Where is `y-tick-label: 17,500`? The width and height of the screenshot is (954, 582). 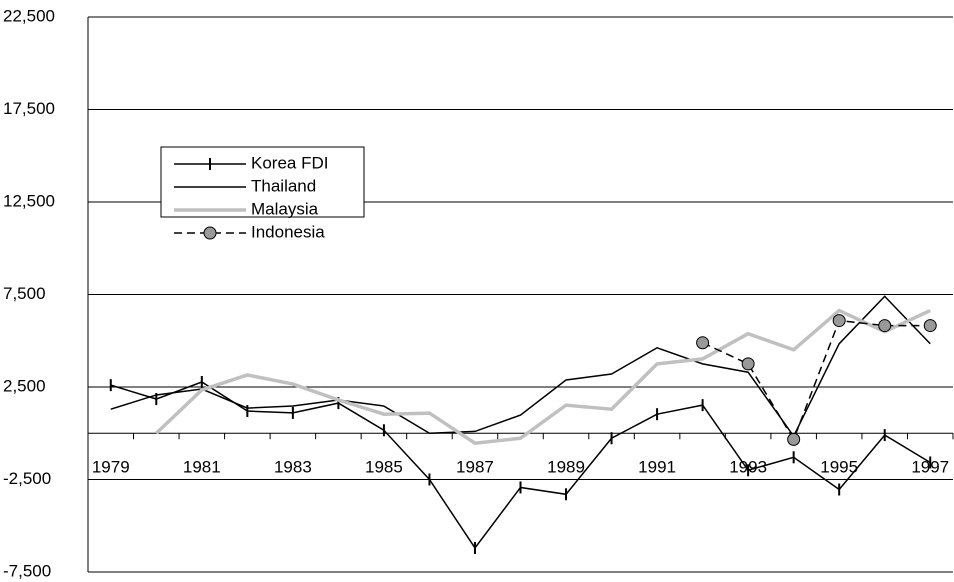
y-tick-label: 17,500 is located at coordinates (29, 108).